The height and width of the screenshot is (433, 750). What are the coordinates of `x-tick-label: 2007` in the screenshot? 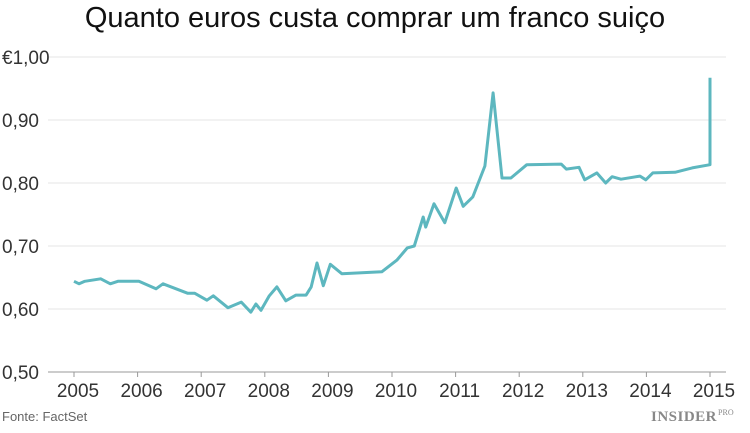 It's located at (205, 391).